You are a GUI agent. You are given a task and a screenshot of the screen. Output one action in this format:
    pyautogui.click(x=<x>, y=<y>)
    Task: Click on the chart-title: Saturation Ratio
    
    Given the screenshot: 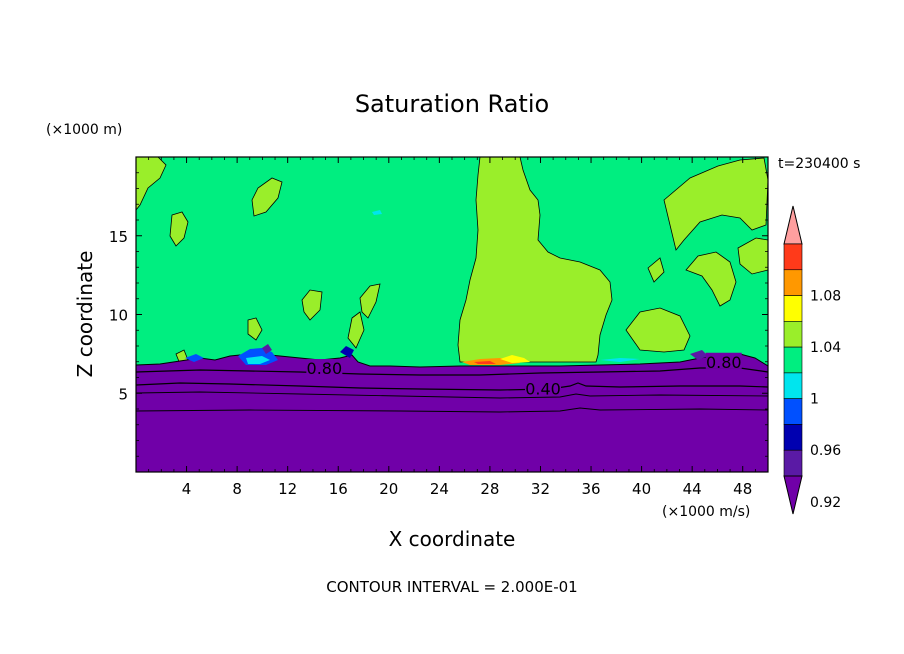 What is the action you would take?
    pyautogui.click(x=452, y=104)
    